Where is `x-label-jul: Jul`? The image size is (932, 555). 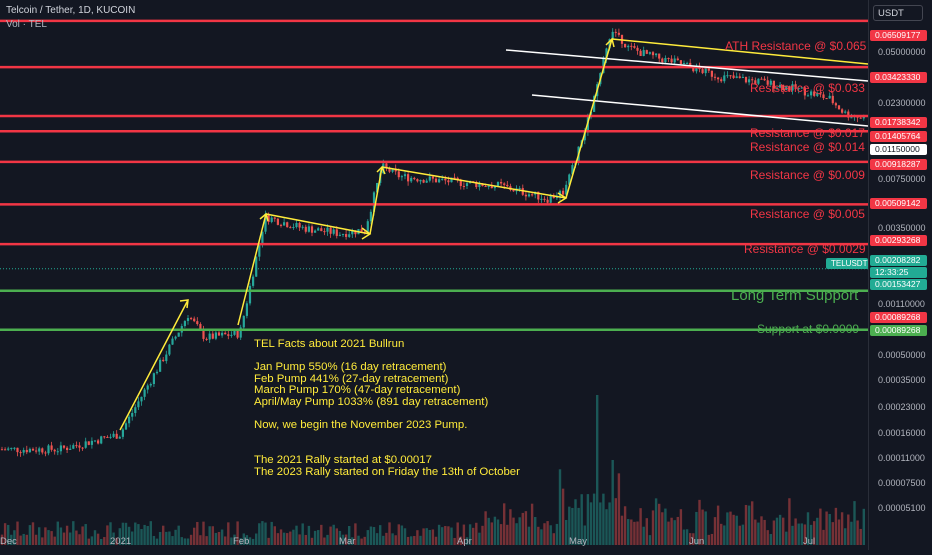
x-label-jul: Jul is located at coordinates (809, 541).